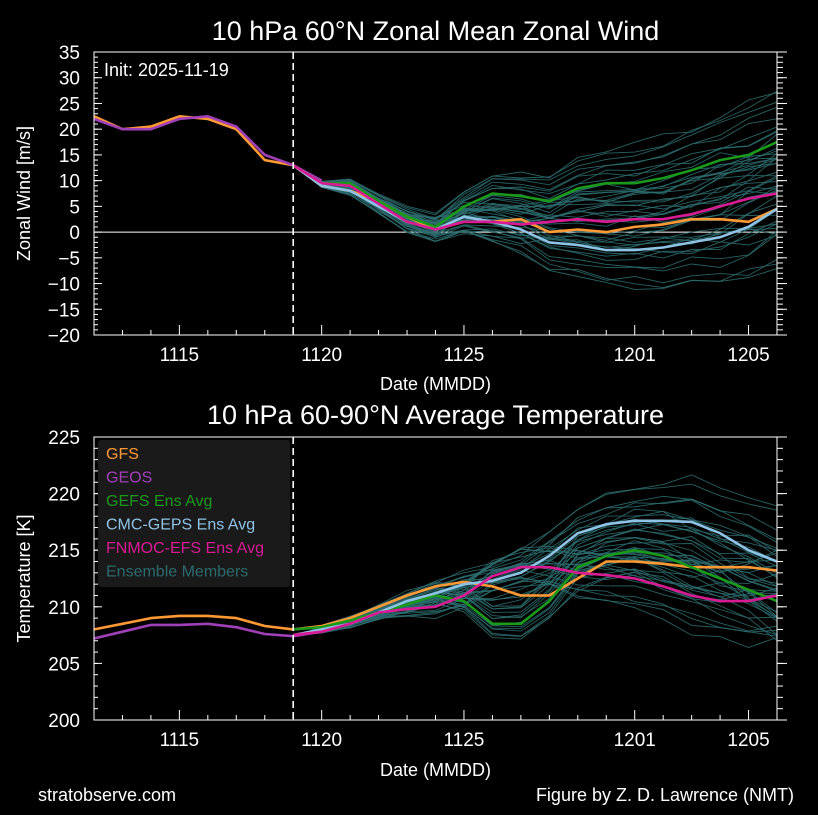  I want to click on legend-box, so click(194, 513).